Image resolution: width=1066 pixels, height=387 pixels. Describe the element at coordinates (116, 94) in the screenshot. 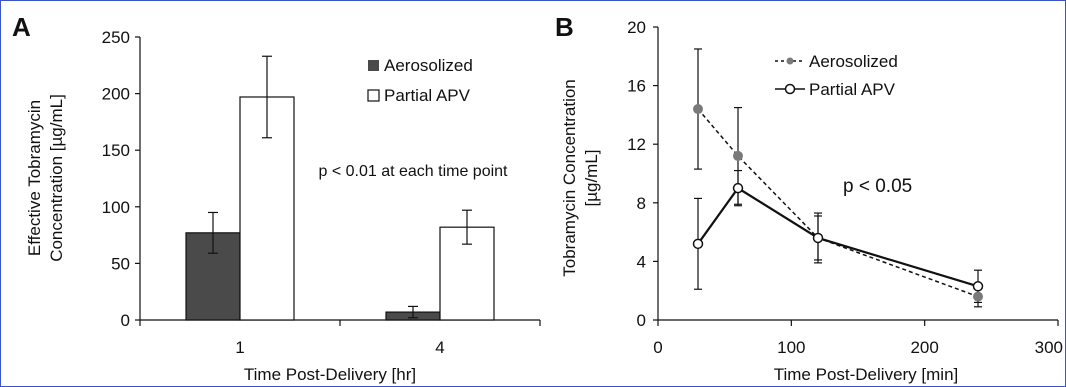

I see `panel-a-y-tick-label: 200` at that location.